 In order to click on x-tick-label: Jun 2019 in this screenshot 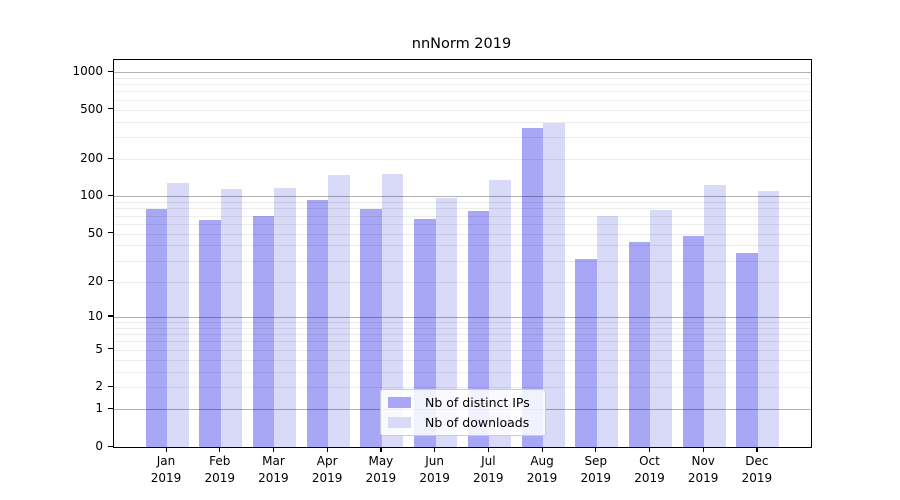, I will do `click(434, 469)`.